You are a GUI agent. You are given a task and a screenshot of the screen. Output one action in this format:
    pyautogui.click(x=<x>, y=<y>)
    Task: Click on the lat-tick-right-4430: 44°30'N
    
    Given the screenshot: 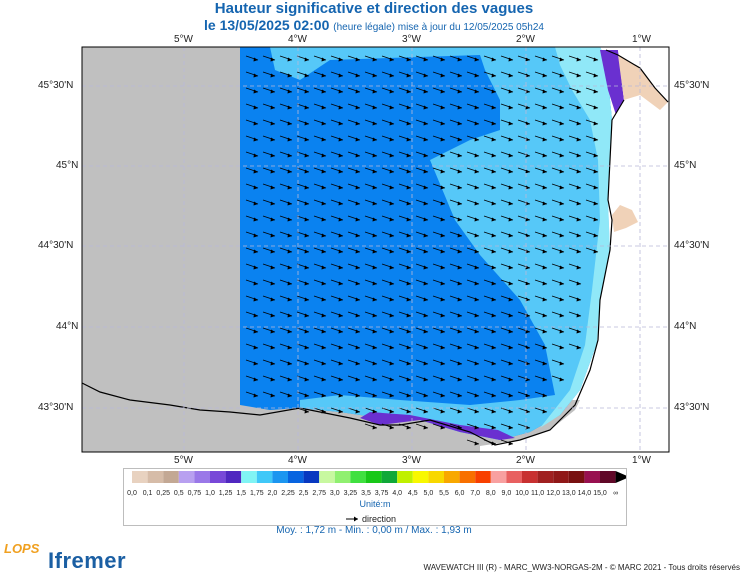 What is the action you would take?
    pyautogui.click(x=692, y=245)
    